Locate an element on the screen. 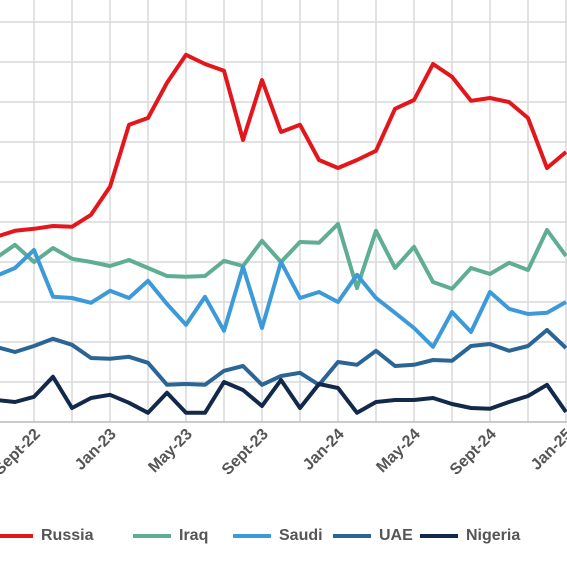 This screenshot has width=567, height=567. legend-label: Nigeria is located at coordinates (493, 535).